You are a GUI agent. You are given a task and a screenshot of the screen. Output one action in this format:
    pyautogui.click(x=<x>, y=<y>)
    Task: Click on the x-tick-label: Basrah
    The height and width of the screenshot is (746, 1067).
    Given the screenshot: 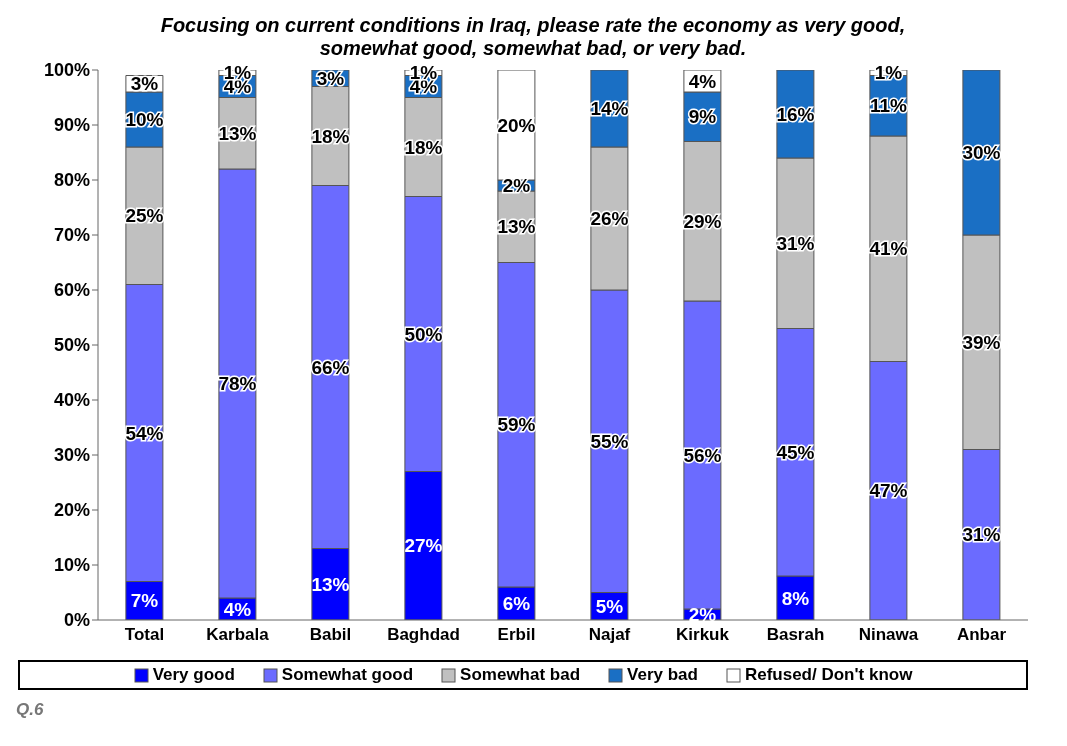 What is the action you would take?
    pyautogui.click(x=795, y=635)
    